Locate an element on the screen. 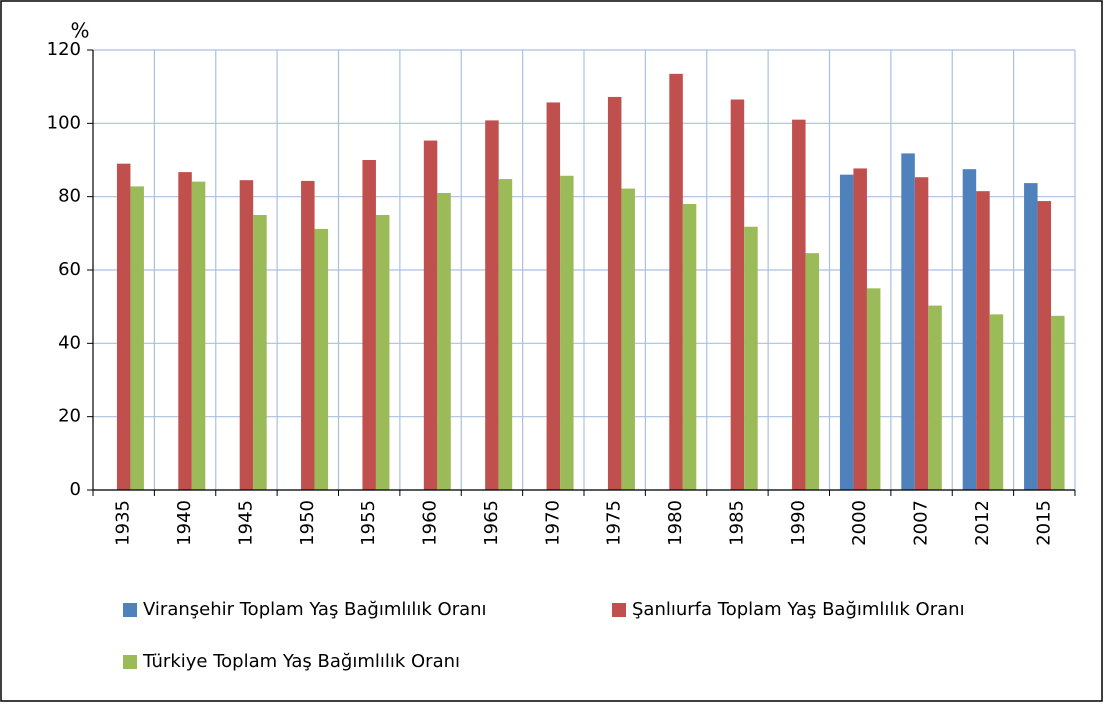 Image resolution: width=1105 pixels, height=704 pixels. x-tick-label: 1935 is located at coordinates (123, 523).